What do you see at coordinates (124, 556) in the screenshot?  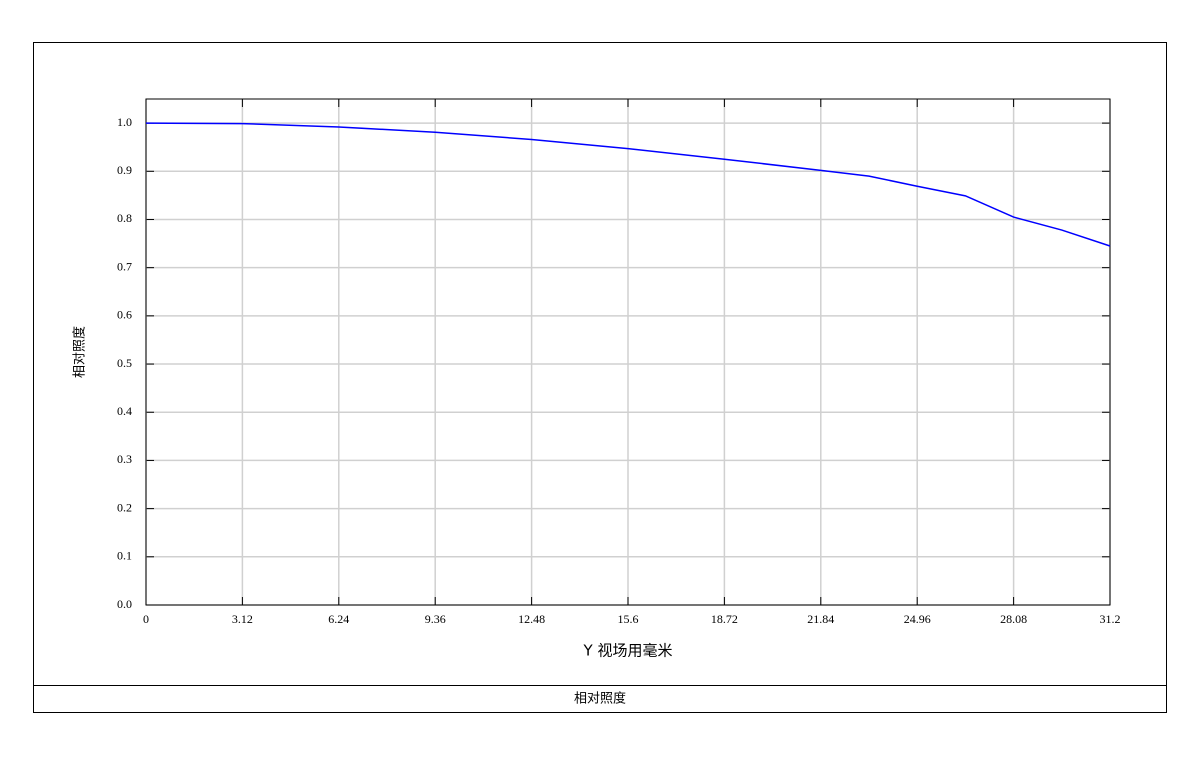 I see `y-tick-label: 0.1` at bounding box center [124, 556].